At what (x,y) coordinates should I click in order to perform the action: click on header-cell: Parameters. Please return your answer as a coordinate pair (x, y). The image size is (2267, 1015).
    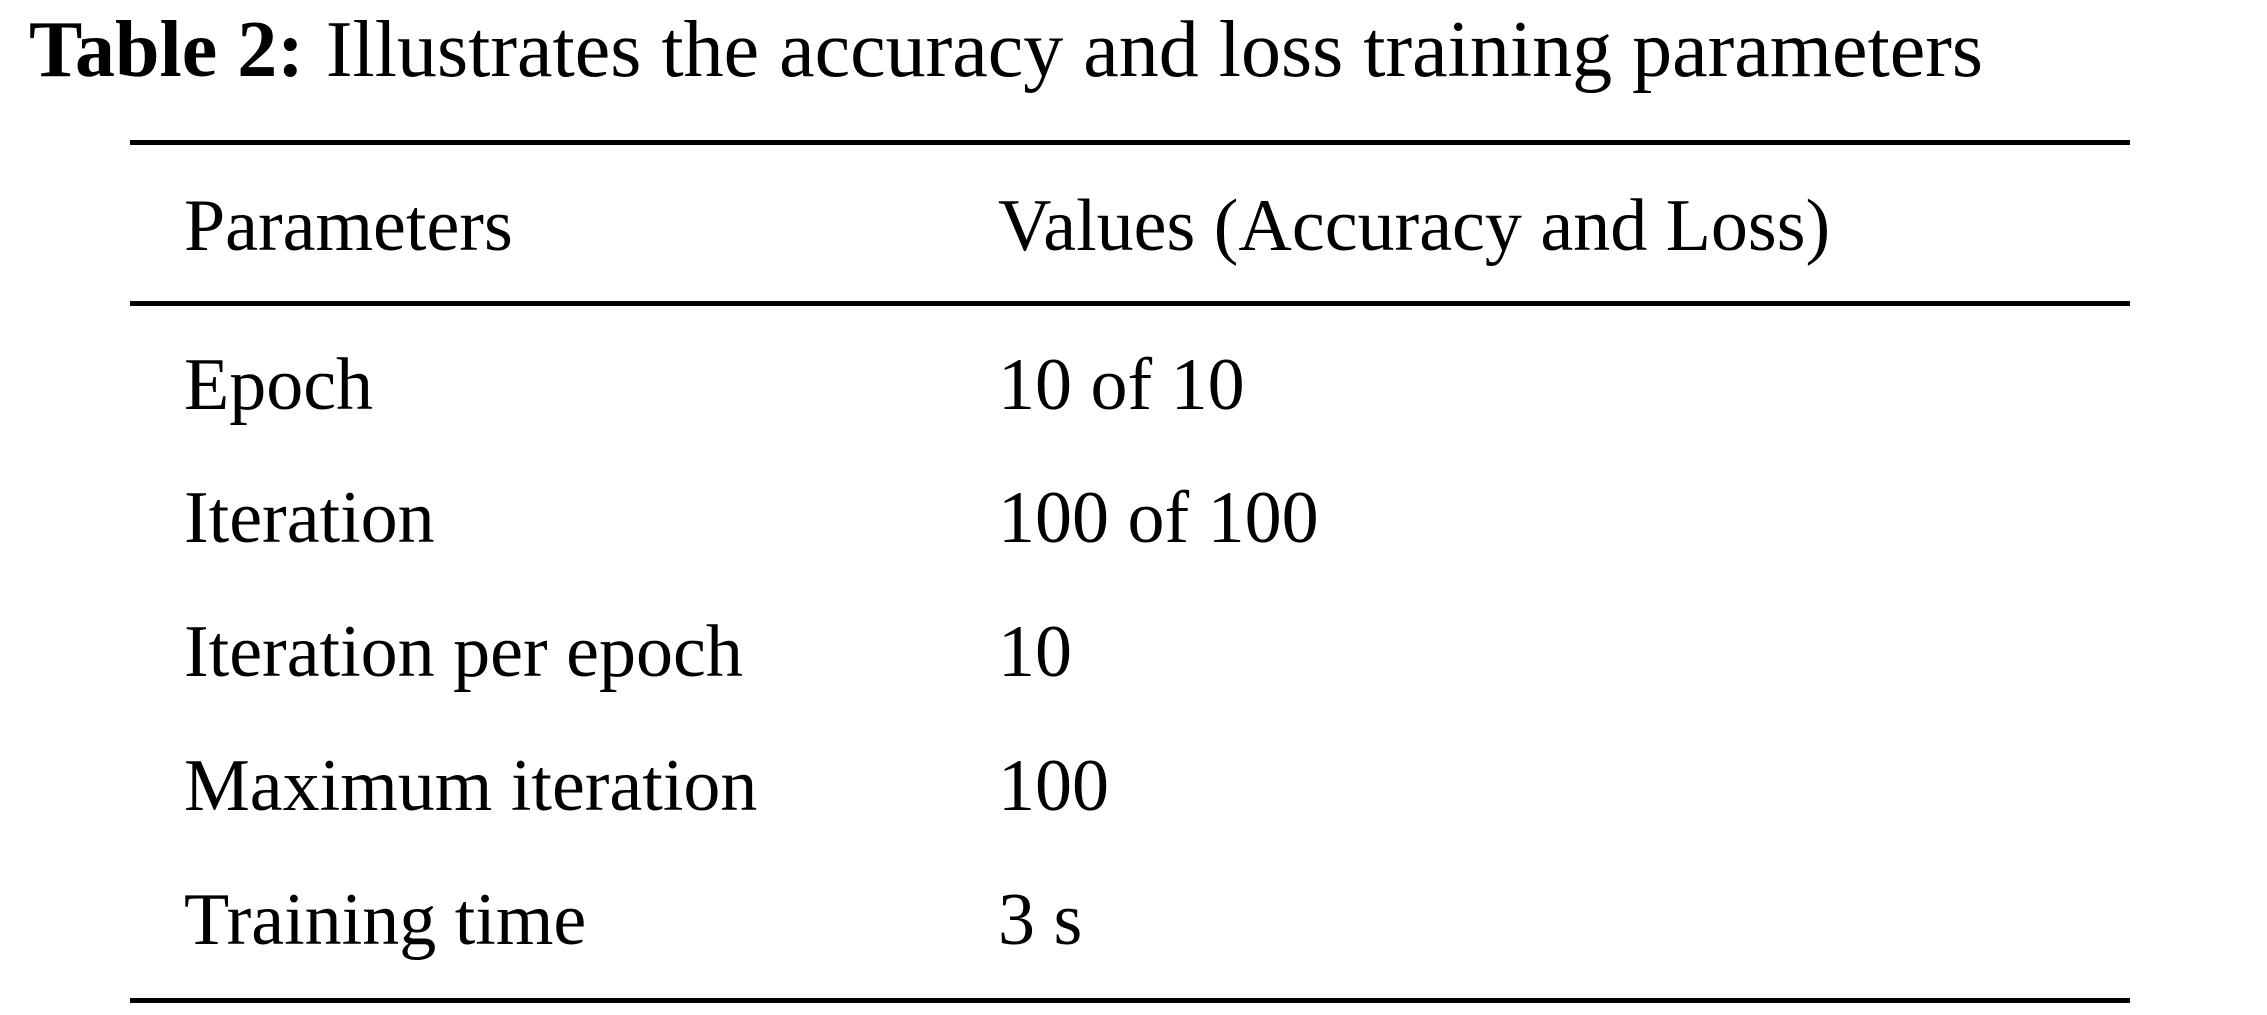
    Looking at the image, I should click on (348, 226).